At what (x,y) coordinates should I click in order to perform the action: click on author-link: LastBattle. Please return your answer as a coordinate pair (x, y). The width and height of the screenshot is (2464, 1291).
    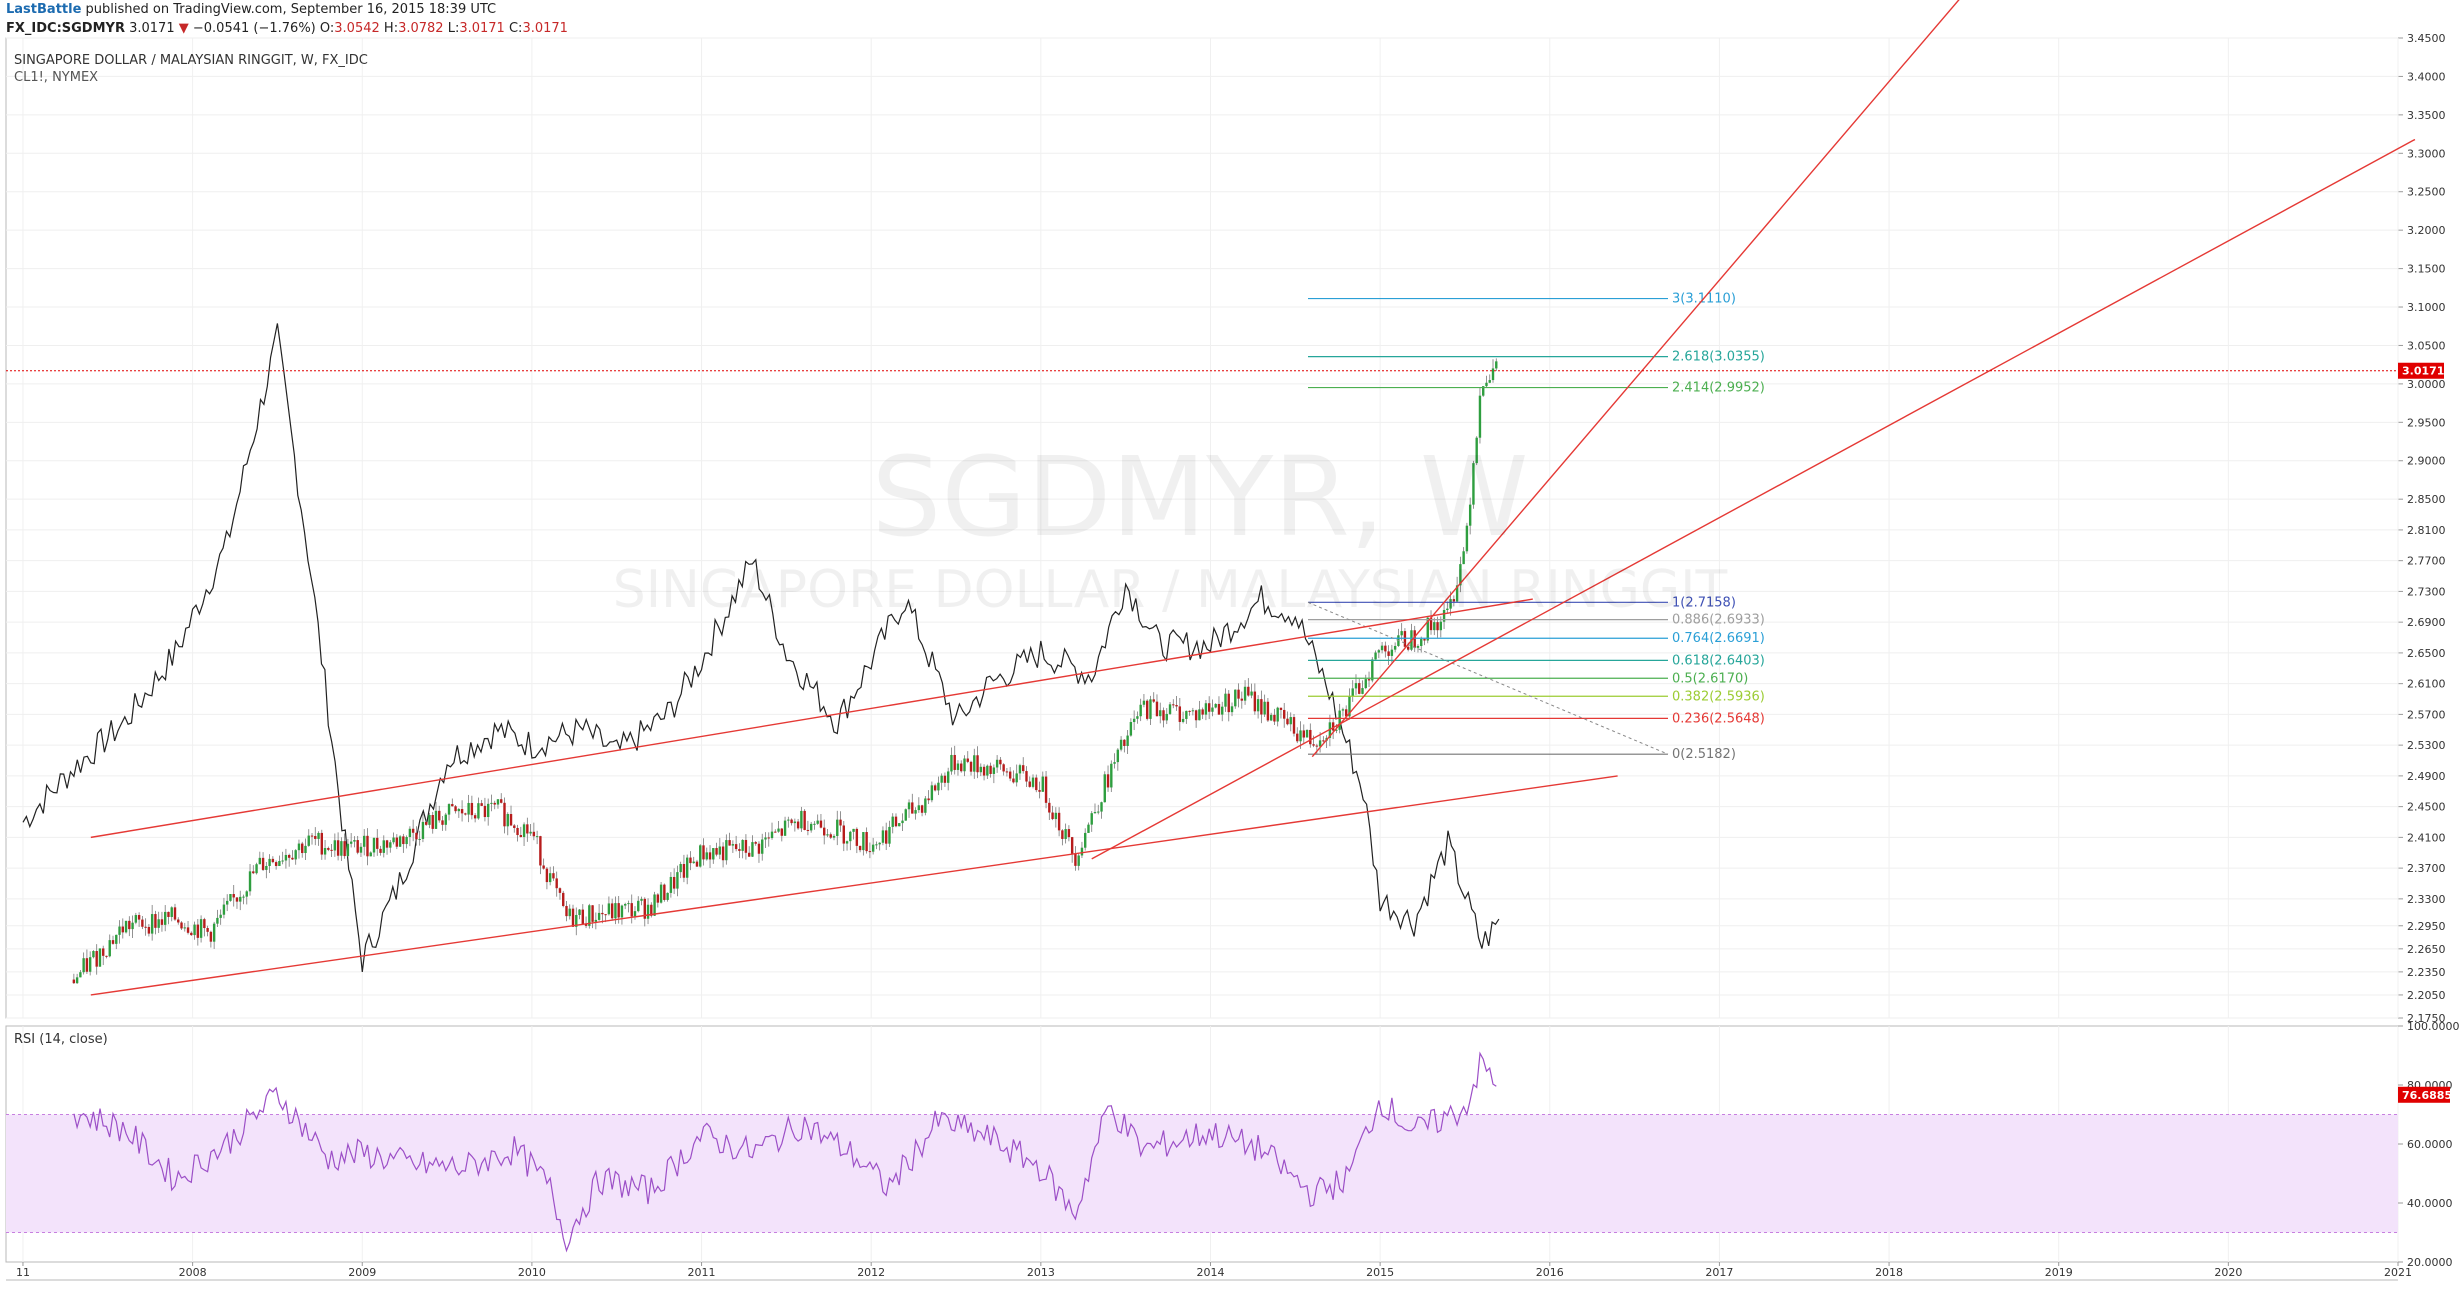
    Looking at the image, I should click on (44, 9).